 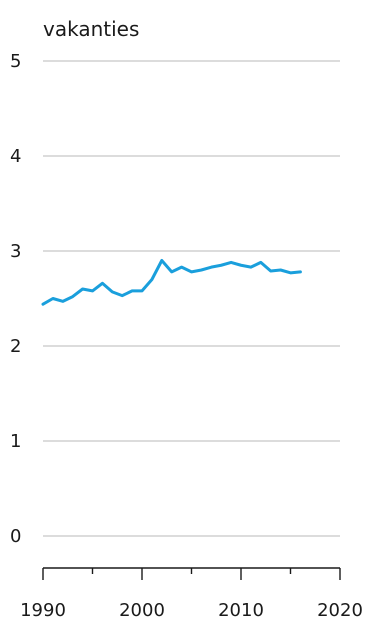 What do you see at coordinates (15, 251) in the screenshot?
I see `y-tick-label-3: 3` at bounding box center [15, 251].